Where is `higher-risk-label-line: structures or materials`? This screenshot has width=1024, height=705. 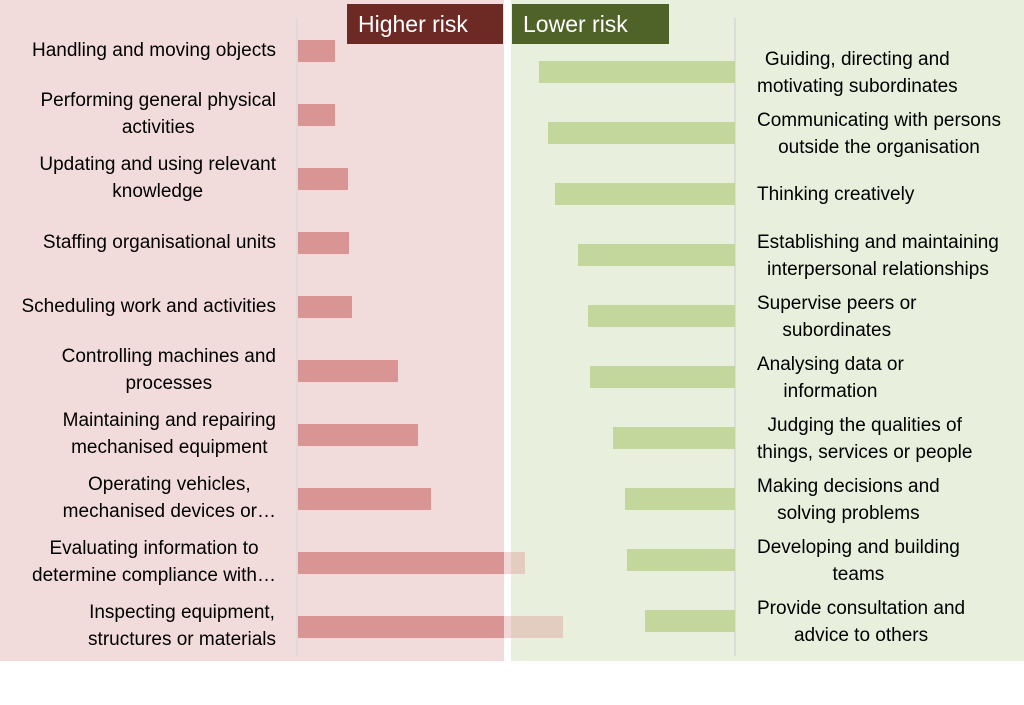
higher-risk-label-line: structures or materials is located at coordinates (182, 639).